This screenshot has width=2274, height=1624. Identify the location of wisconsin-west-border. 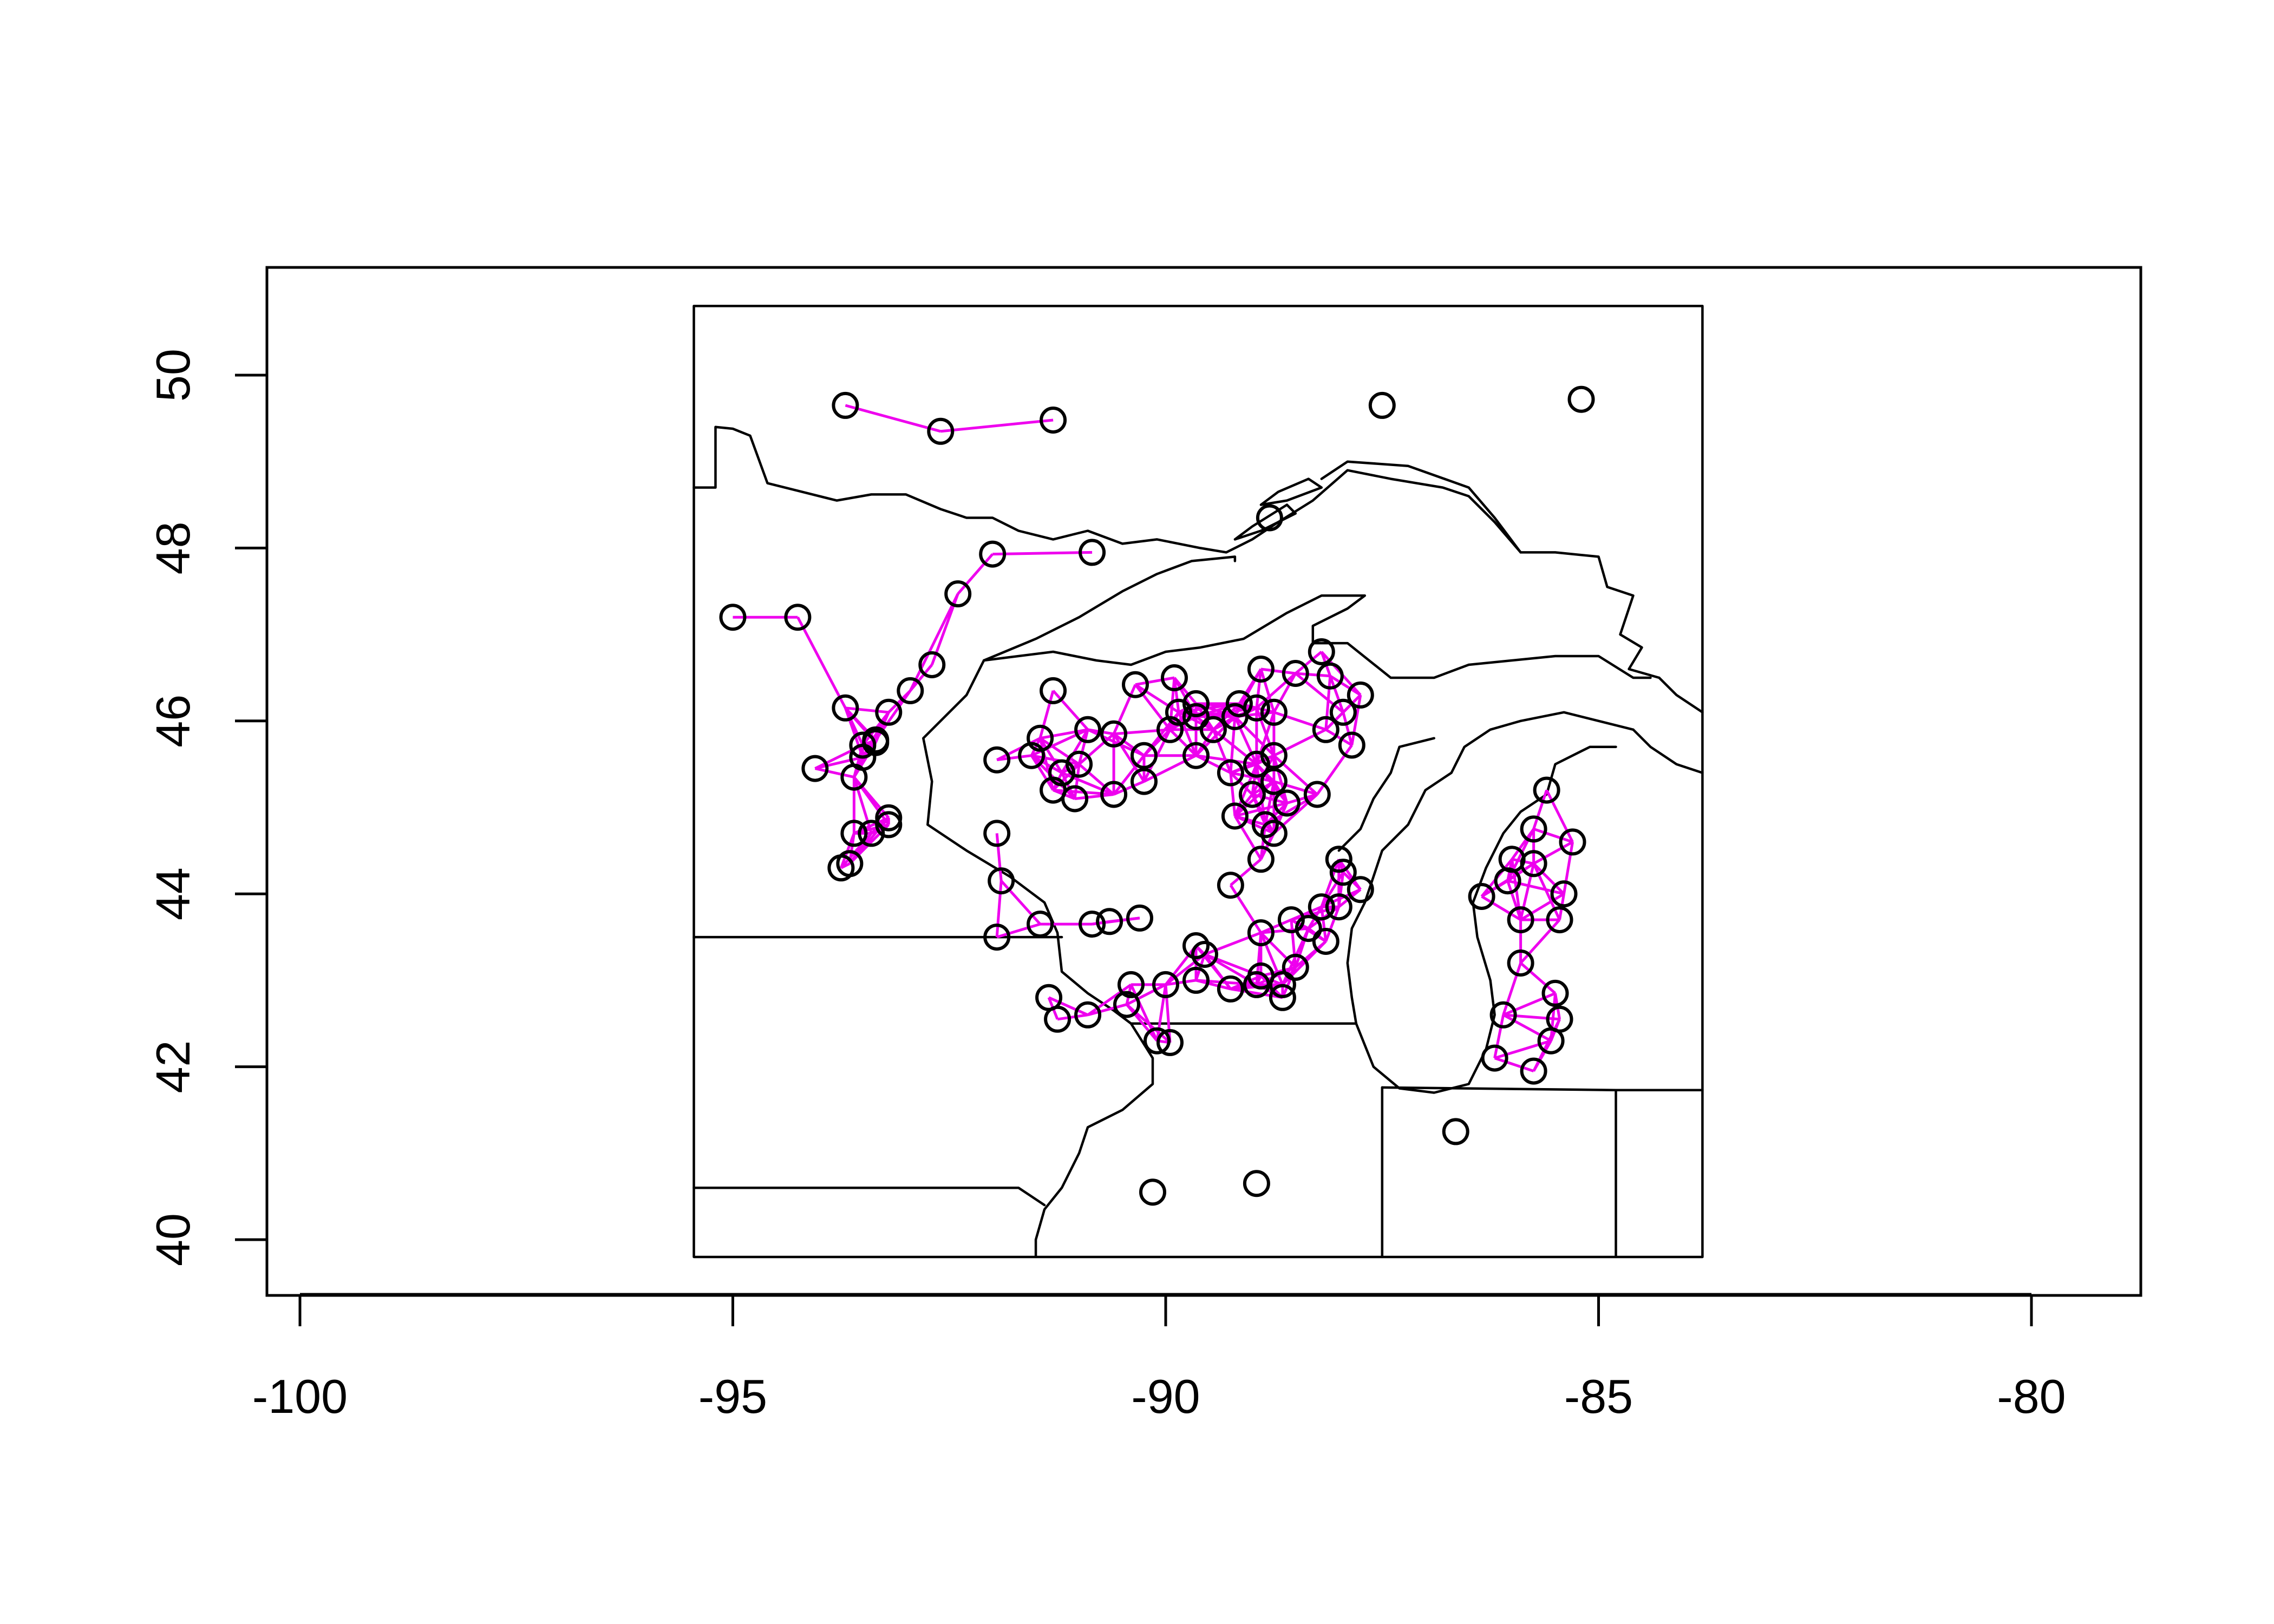
(1028, 842).